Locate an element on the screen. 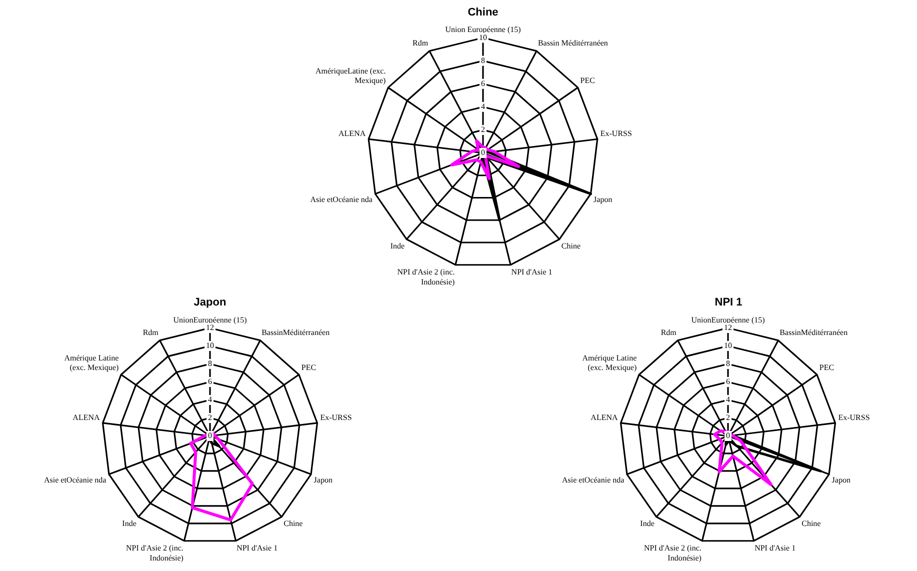 This screenshot has height=571, width=917. spoke-label: Bassin Méditérranéen is located at coordinates (573, 43).